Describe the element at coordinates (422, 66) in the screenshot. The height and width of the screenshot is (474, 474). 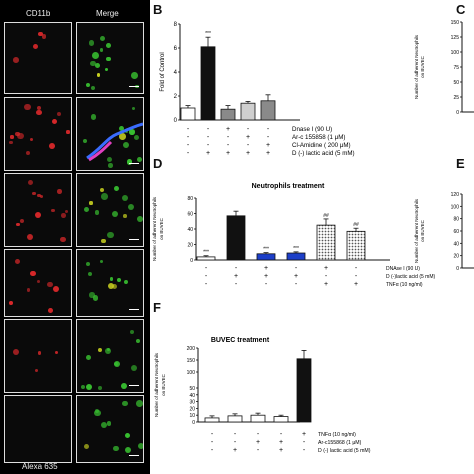
I see `y-axis-label: on BUVEC` at that location.